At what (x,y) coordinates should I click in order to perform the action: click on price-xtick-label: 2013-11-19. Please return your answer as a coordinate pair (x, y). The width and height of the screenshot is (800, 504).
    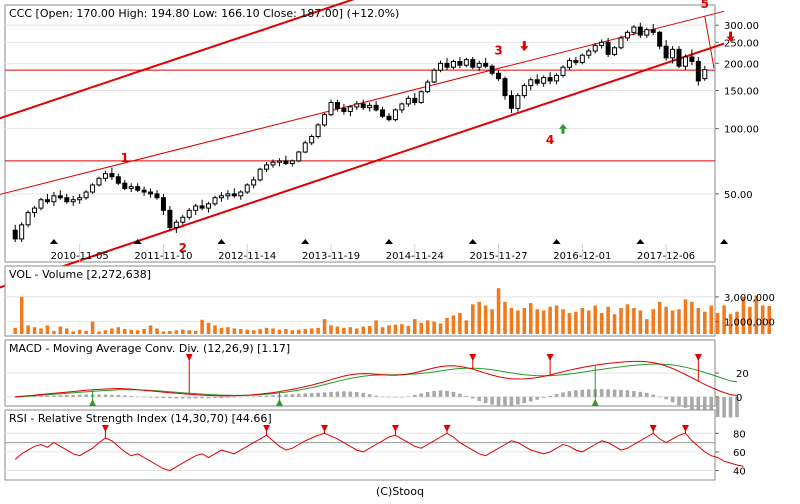
    Looking at the image, I should click on (331, 256).